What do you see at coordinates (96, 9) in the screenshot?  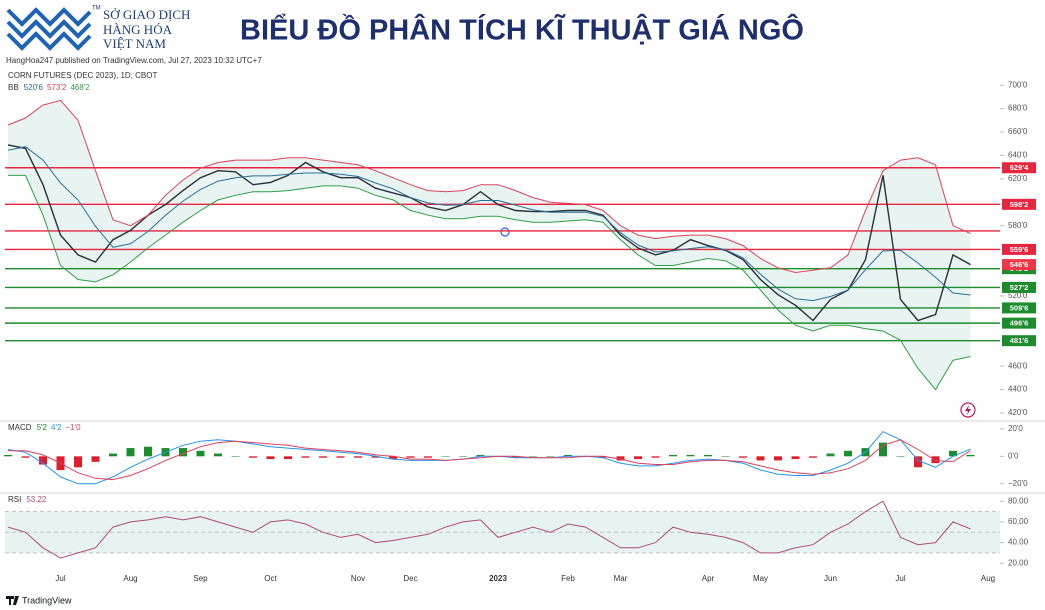 I see `logo-tm: TM` at bounding box center [96, 9].